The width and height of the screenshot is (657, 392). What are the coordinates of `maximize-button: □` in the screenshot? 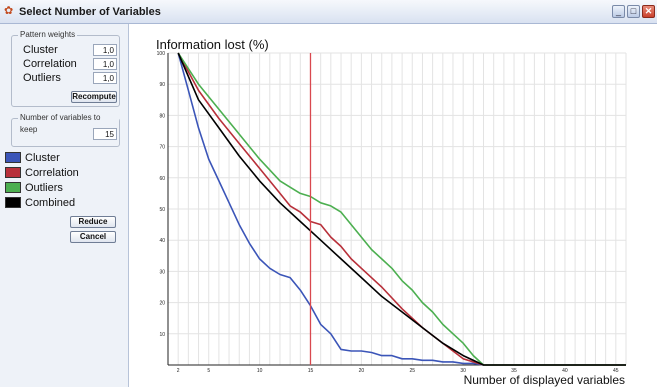 It's located at (633, 11).